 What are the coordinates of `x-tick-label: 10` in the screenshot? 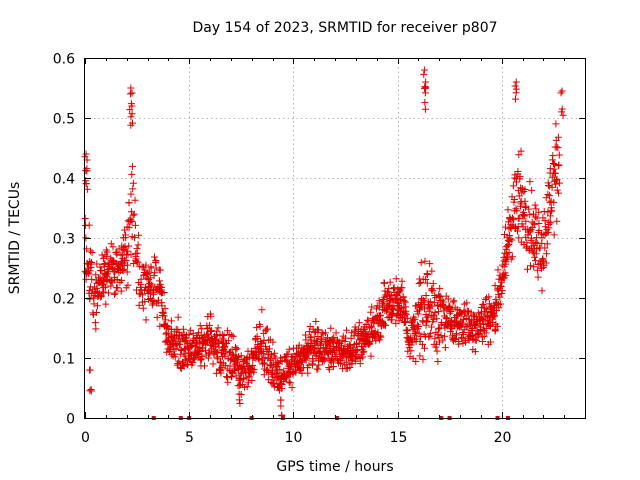 It's located at (294, 438).